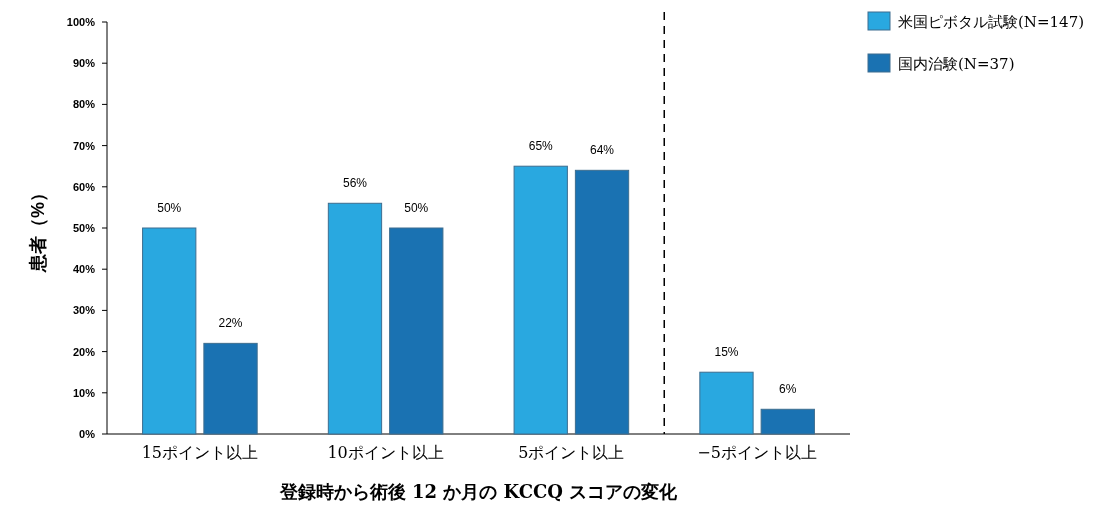 The height and width of the screenshot is (518, 1116). What do you see at coordinates (385, 452) in the screenshot?
I see `x-tick-label: 10ポイント以上` at bounding box center [385, 452].